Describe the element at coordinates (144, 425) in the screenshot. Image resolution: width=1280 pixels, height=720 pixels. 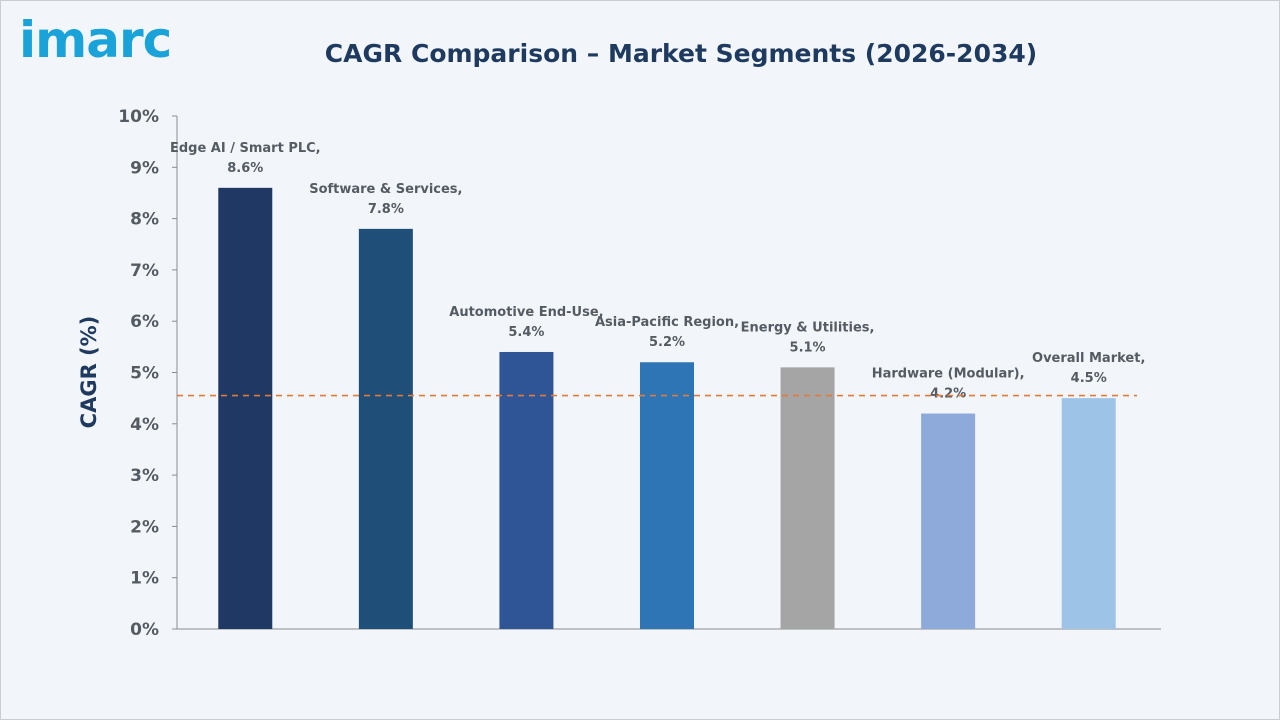
I see `y-tick-label: 4%` at that location.